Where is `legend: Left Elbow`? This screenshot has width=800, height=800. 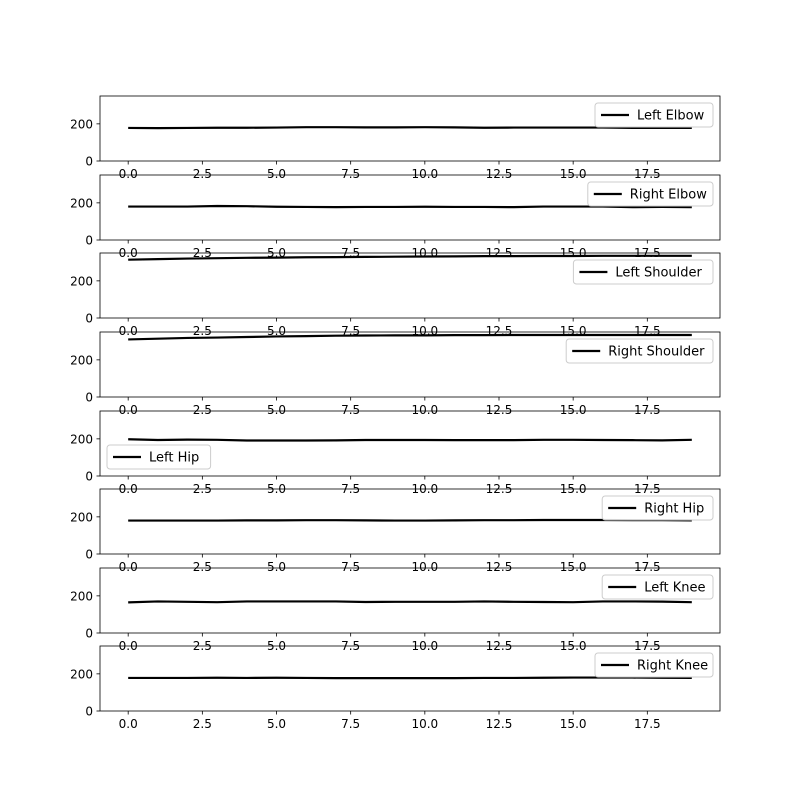 legend: Left Elbow is located at coordinates (654, 115).